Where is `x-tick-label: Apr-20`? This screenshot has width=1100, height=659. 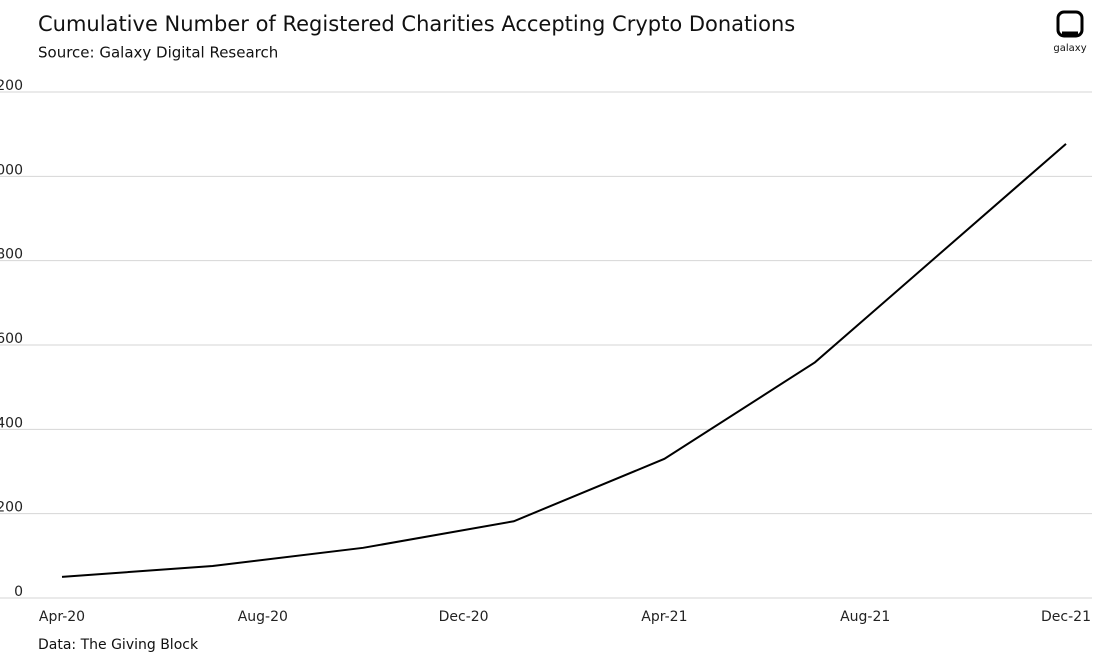
x-tick-label: Apr-20 is located at coordinates (62, 617).